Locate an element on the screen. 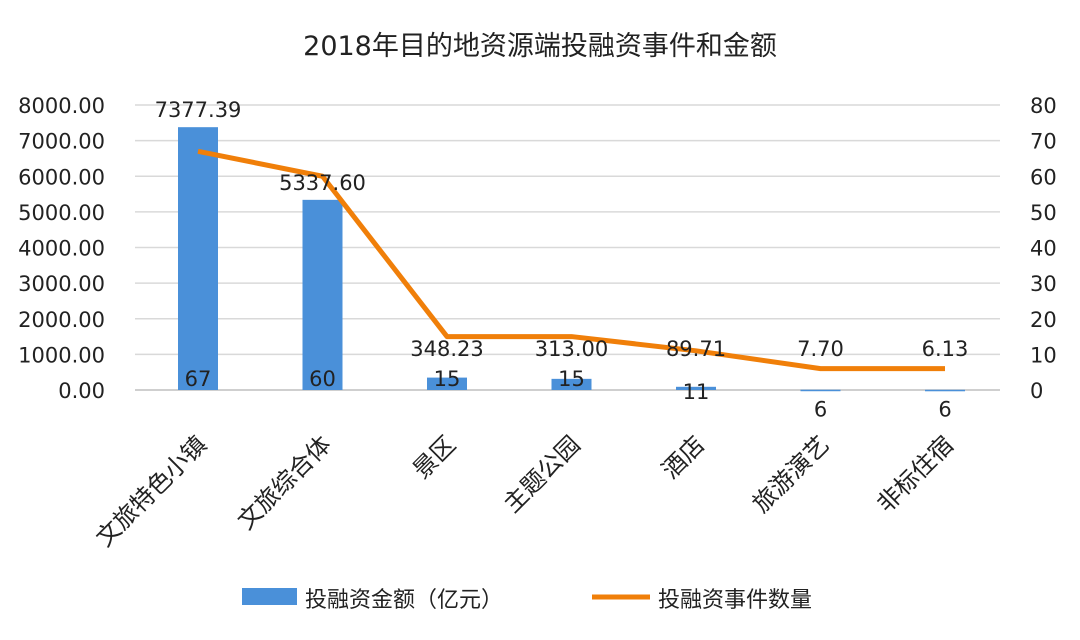 This screenshot has height=640, width=1080. y-right-tick-label: 30 is located at coordinates (1043, 284).